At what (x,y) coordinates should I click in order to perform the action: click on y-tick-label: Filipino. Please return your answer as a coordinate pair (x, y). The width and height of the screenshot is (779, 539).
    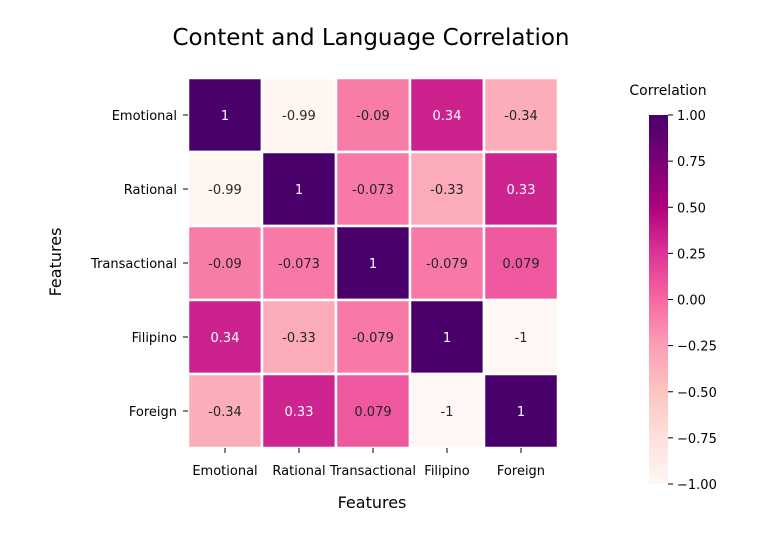
    Looking at the image, I should click on (154, 338).